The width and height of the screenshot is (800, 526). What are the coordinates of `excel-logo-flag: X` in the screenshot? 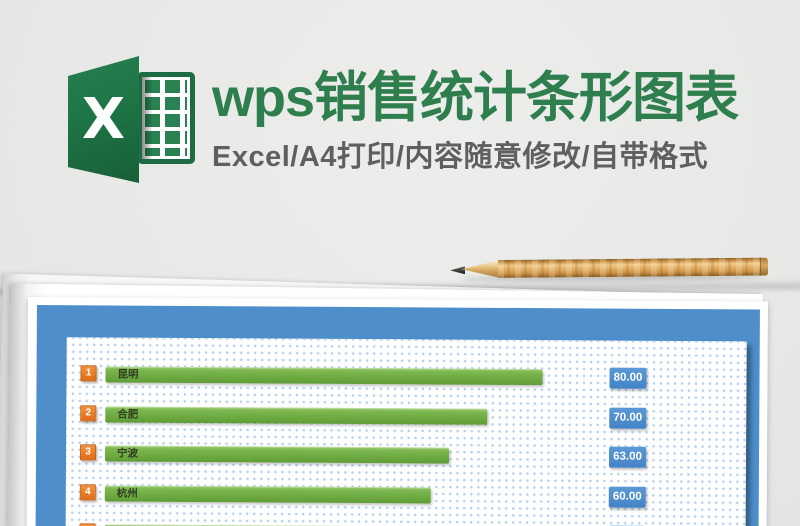 It's located at (103, 119).